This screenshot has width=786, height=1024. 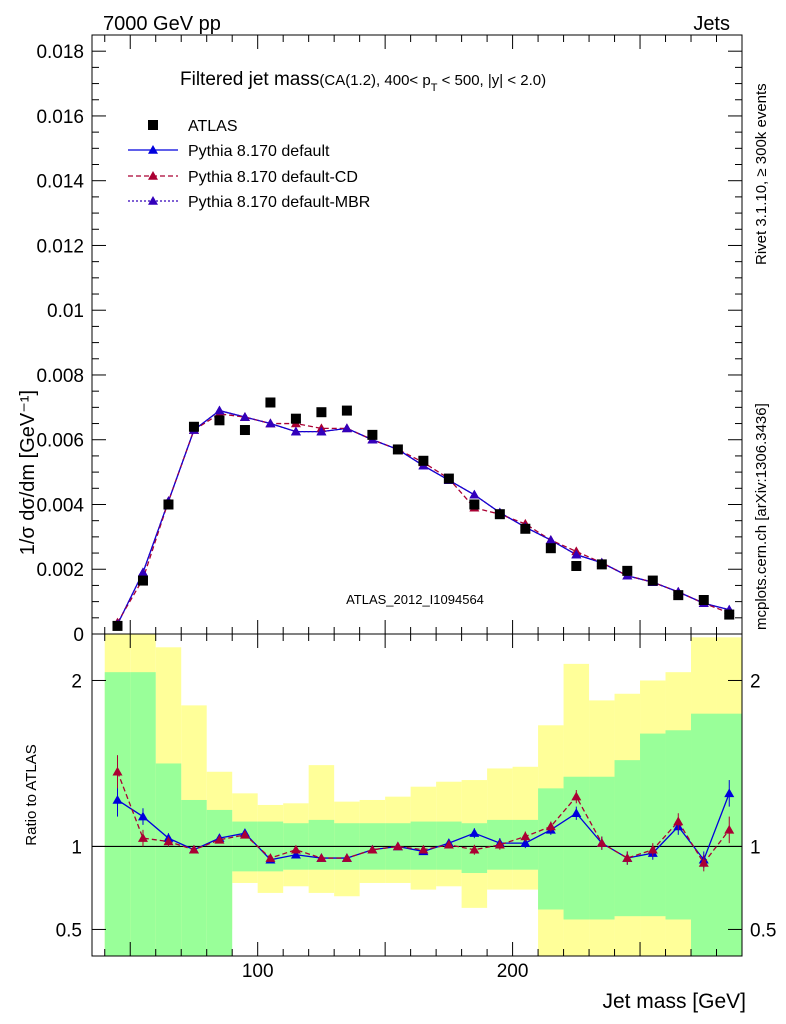 I want to click on main-y-axis-label: 1/σ dσ/dm [GeV⁻¹], so click(x=28, y=472).